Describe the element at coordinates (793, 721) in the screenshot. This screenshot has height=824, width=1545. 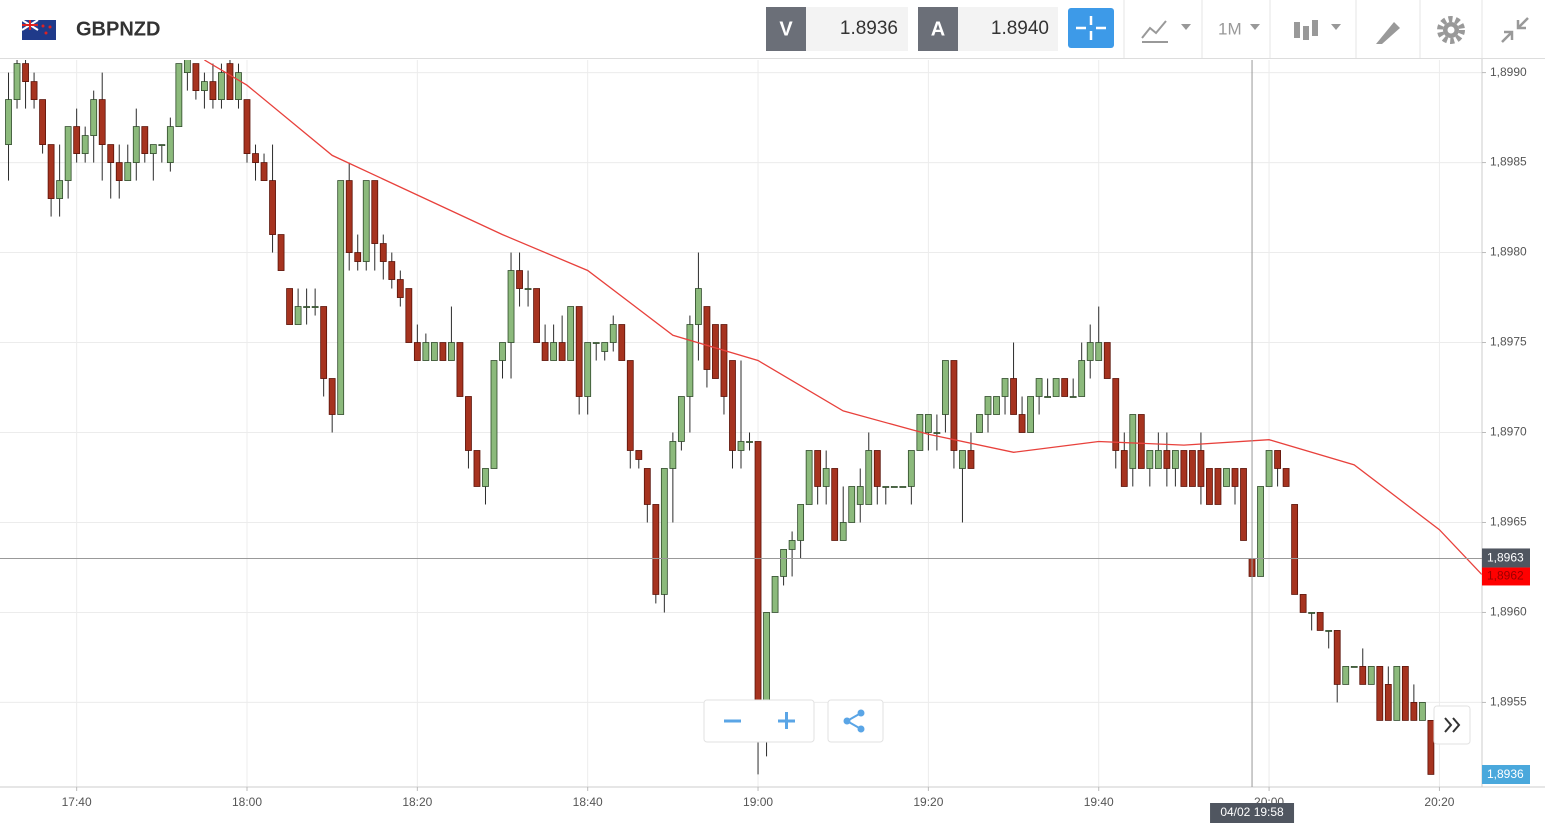
I see `zoom-controls` at that location.